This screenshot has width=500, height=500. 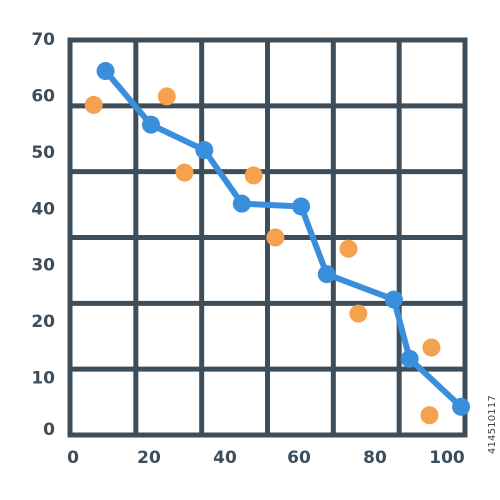 What do you see at coordinates (149, 458) in the screenshot?
I see `x-tick-label: 20` at bounding box center [149, 458].